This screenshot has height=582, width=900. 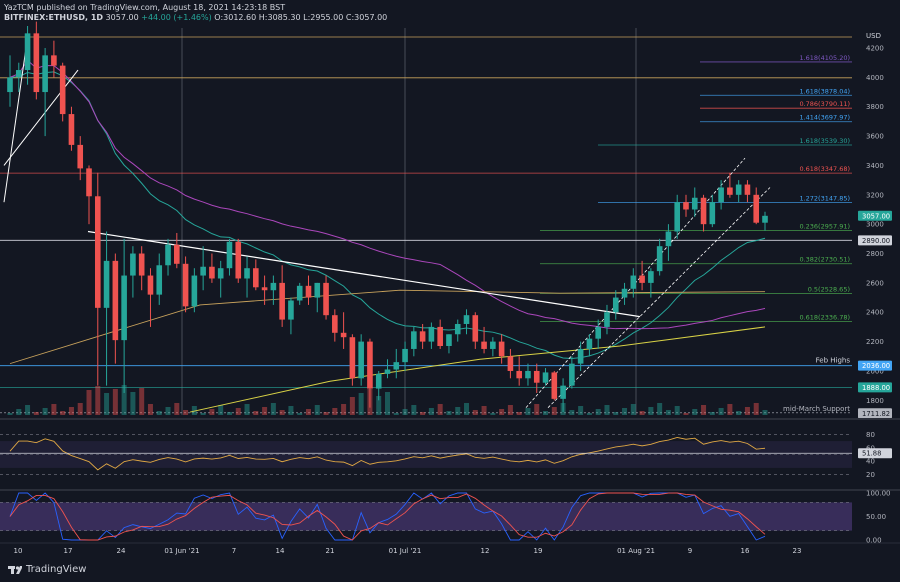 I want to click on rsi-line, so click(x=387, y=454).